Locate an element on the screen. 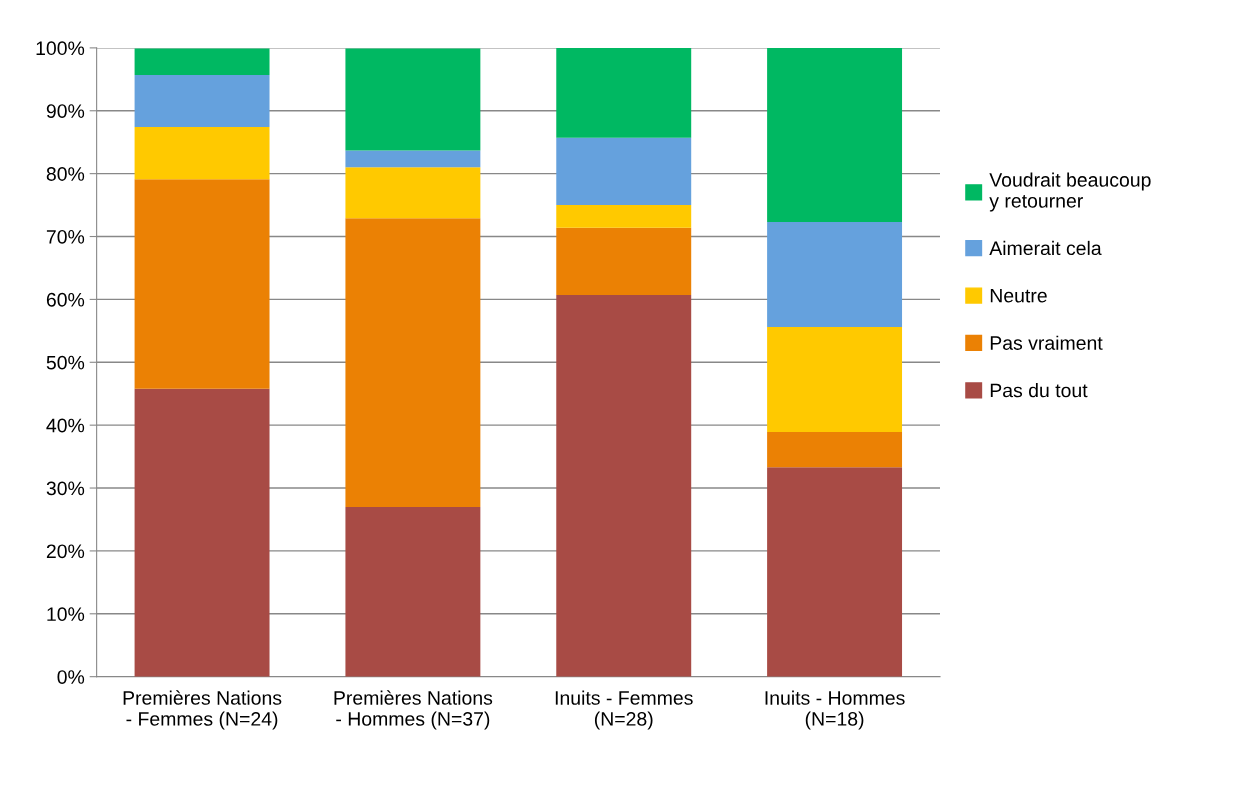 The height and width of the screenshot is (785, 1255). y-tick-label: 80% is located at coordinates (65, 174).